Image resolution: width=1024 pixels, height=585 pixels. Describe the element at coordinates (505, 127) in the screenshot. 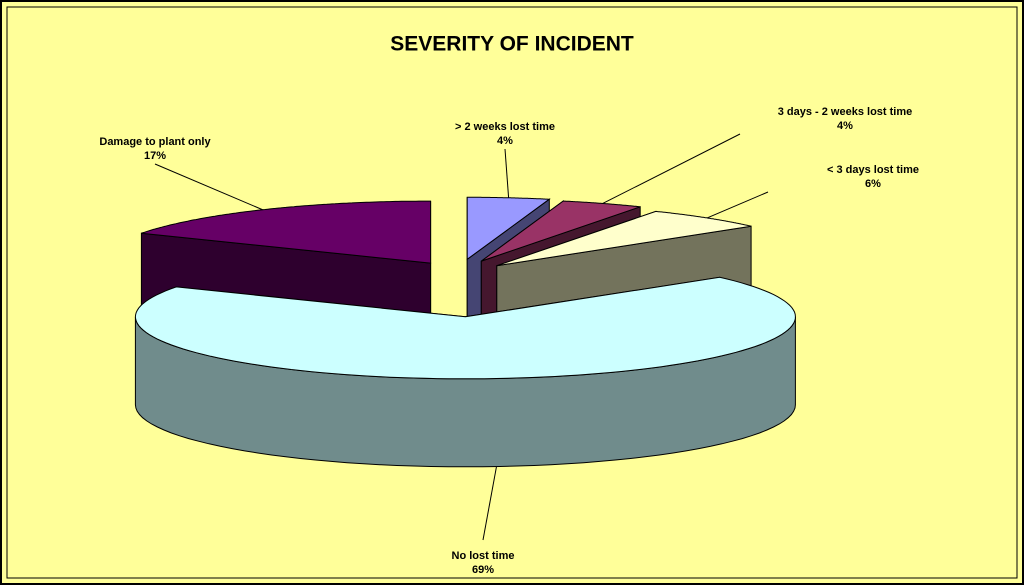

I see `category-label: > 2 weeks lost time` at that location.